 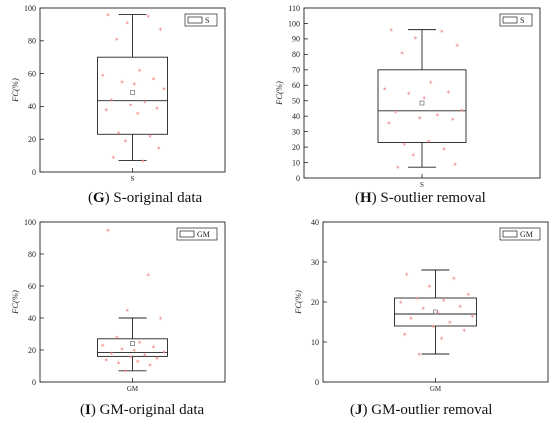 I want to click on caption-g-letter: G, so click(x=99, y=198).